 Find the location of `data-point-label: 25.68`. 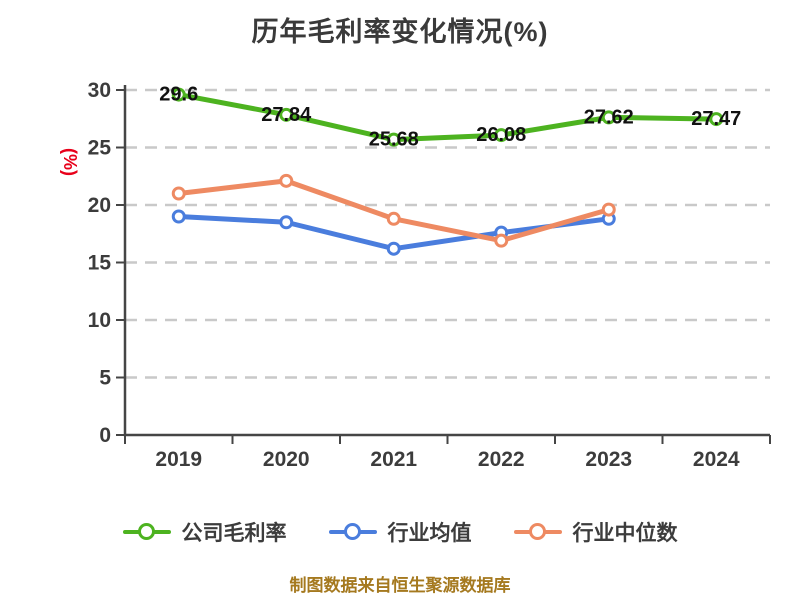

data-point-label: 25.68 is located at coordinates (394, 140).